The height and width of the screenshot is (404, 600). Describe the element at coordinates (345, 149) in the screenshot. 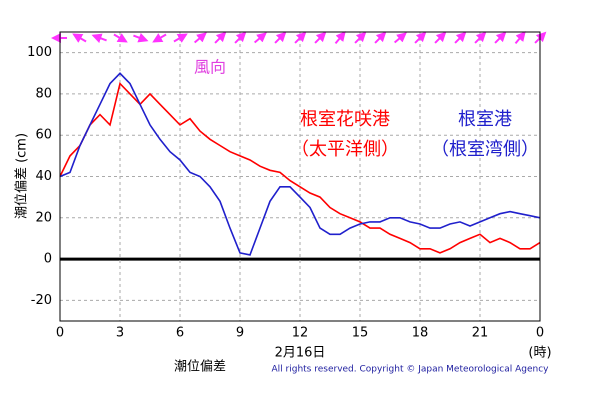

I see `annotation: （太平洋側）` at that location.